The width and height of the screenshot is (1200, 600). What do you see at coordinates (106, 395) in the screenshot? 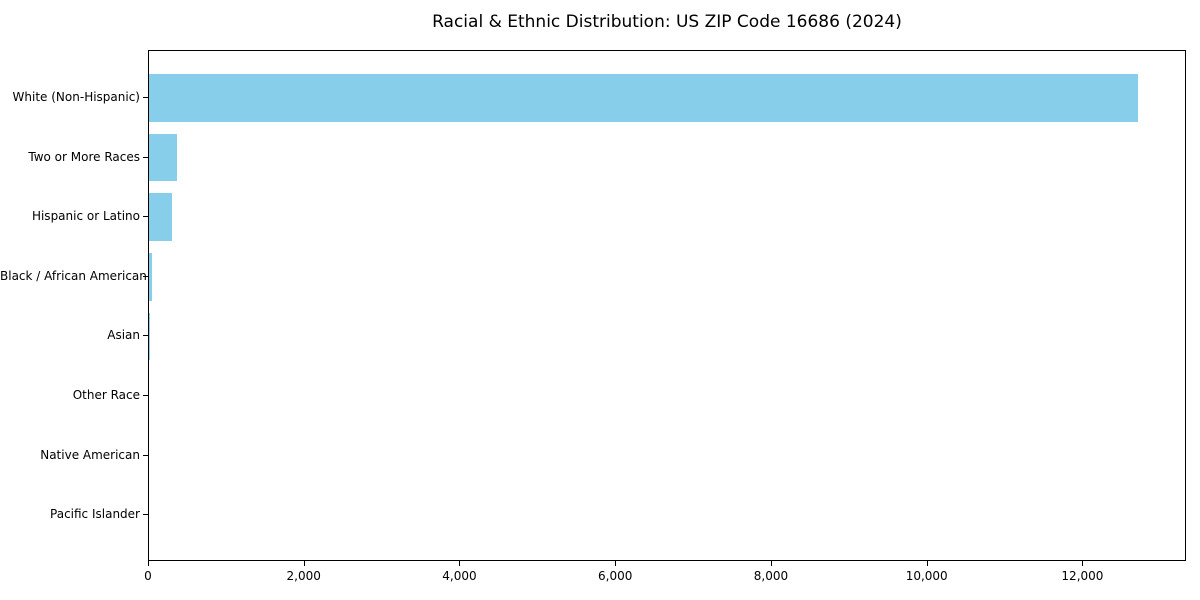
I see `ytick-label: Other Race` at bounding box center [106, 395].